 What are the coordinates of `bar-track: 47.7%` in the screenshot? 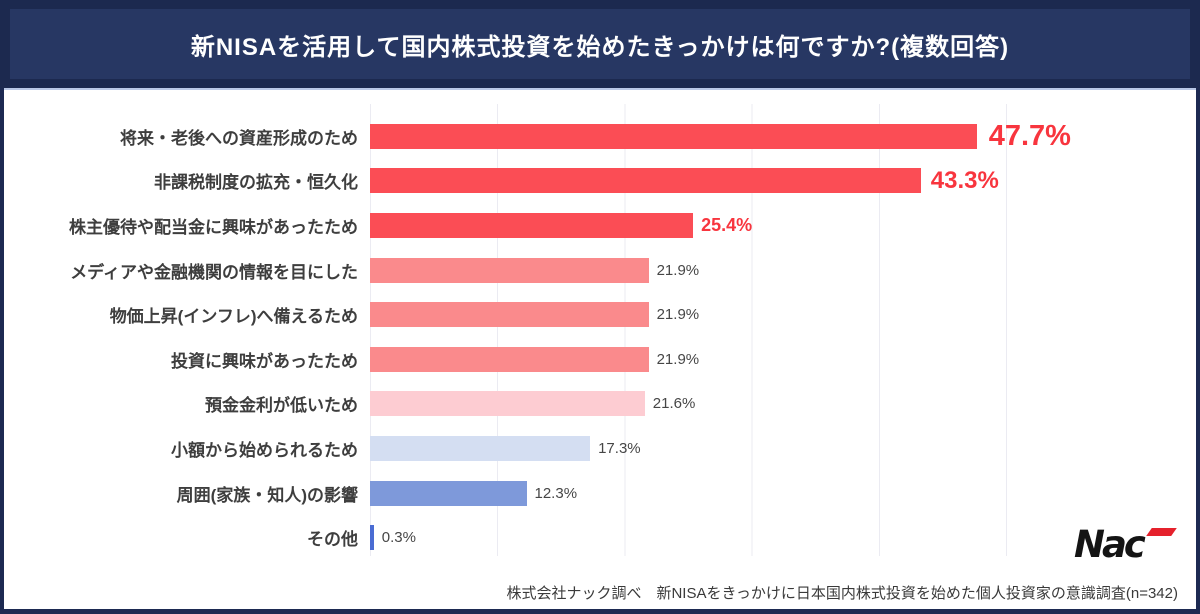 It's located at (783, 136).